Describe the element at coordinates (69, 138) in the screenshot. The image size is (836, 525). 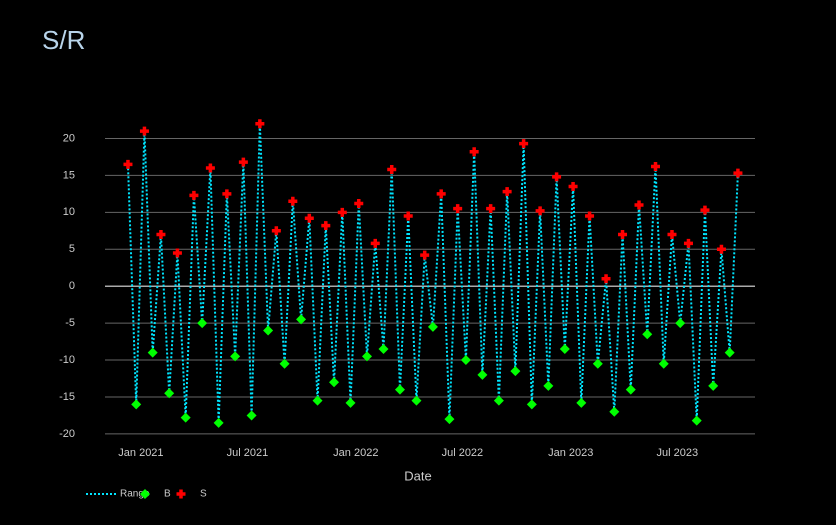
I see `y-tick-label: 20` at that location.